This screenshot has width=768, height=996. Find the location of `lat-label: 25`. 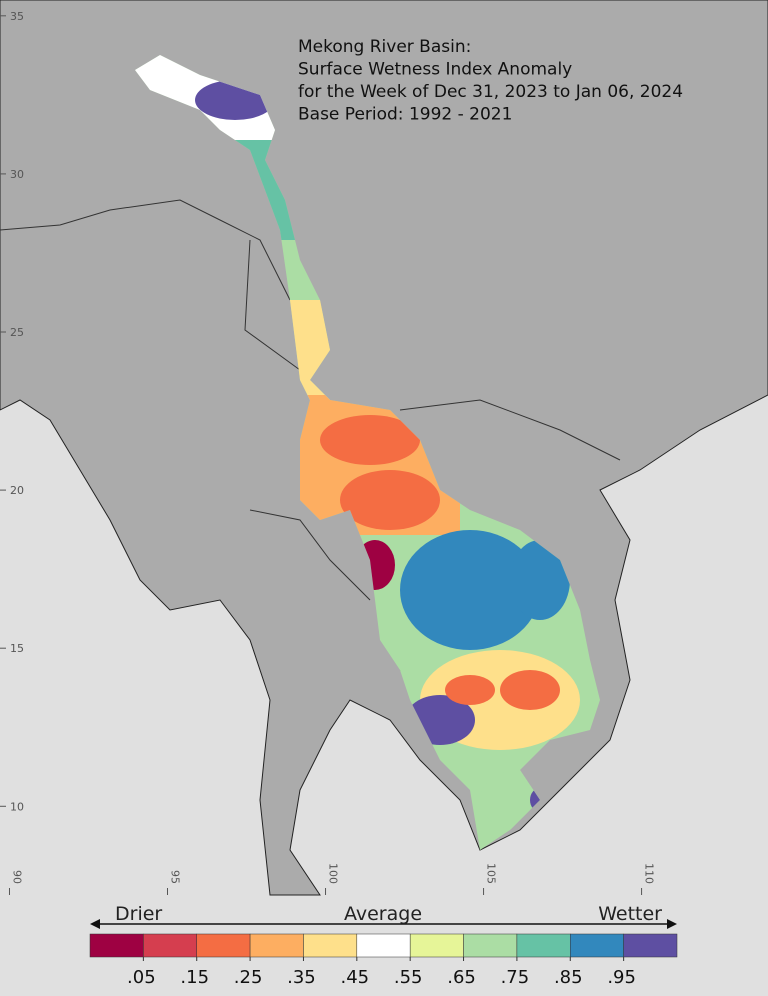

lat-label: 25 is located at coordinates (17, 332).